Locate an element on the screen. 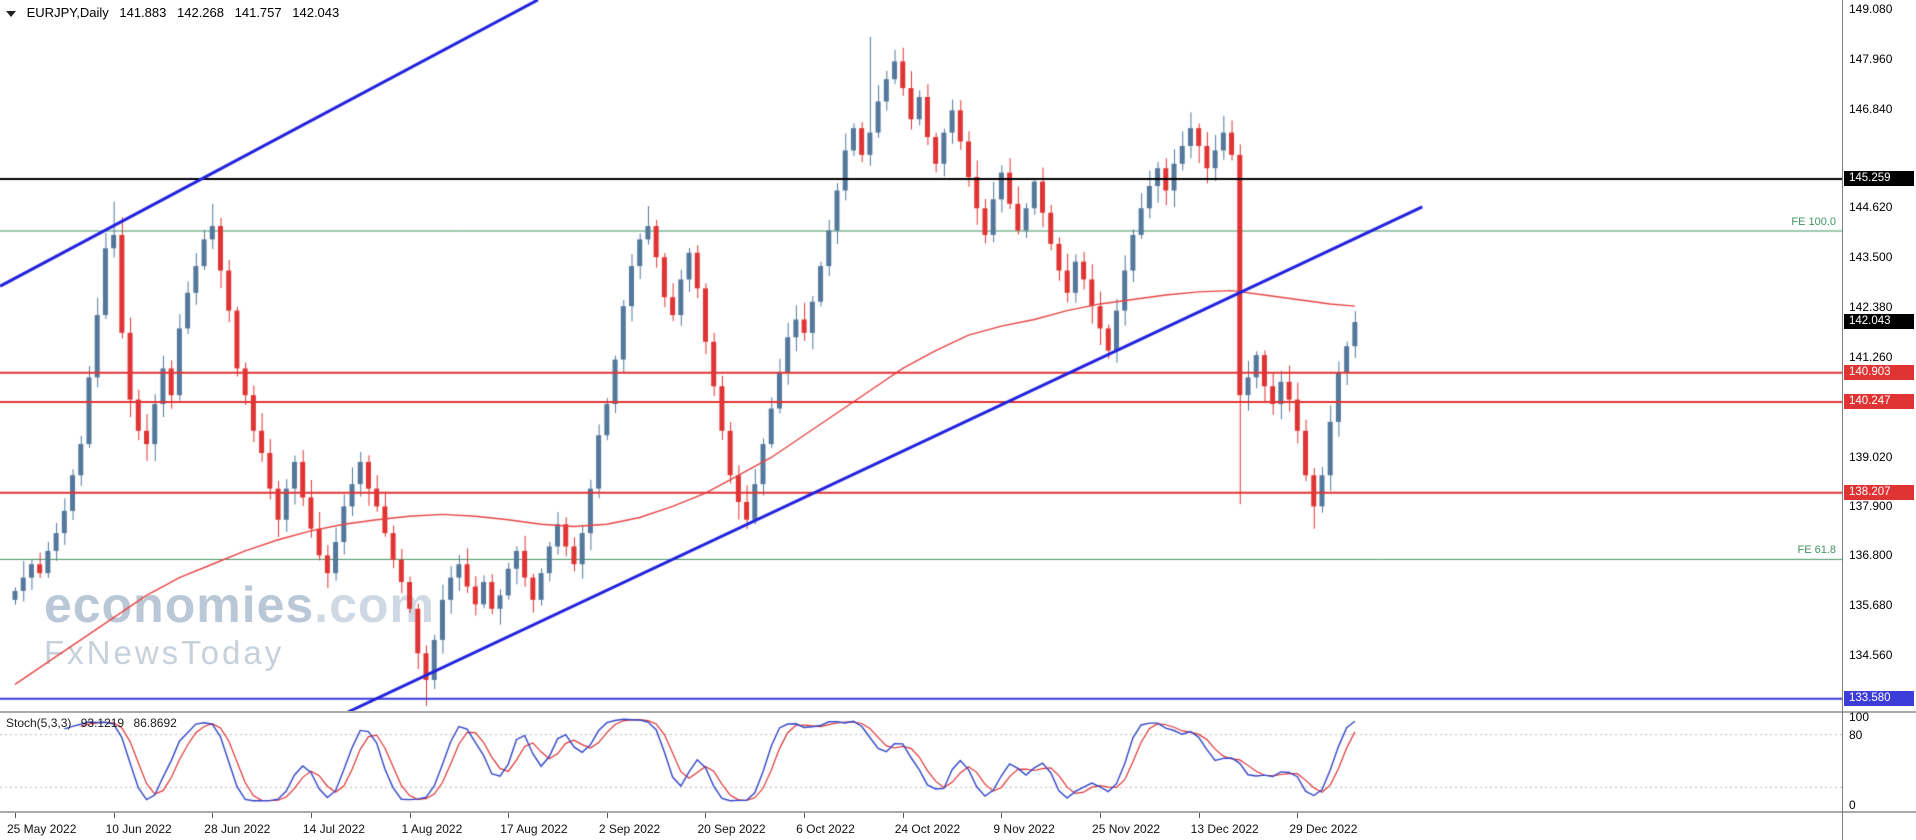 This screenshot has height=840, width=1916. price-tick-label: 146.840 is located at coordinates (1871, 108).